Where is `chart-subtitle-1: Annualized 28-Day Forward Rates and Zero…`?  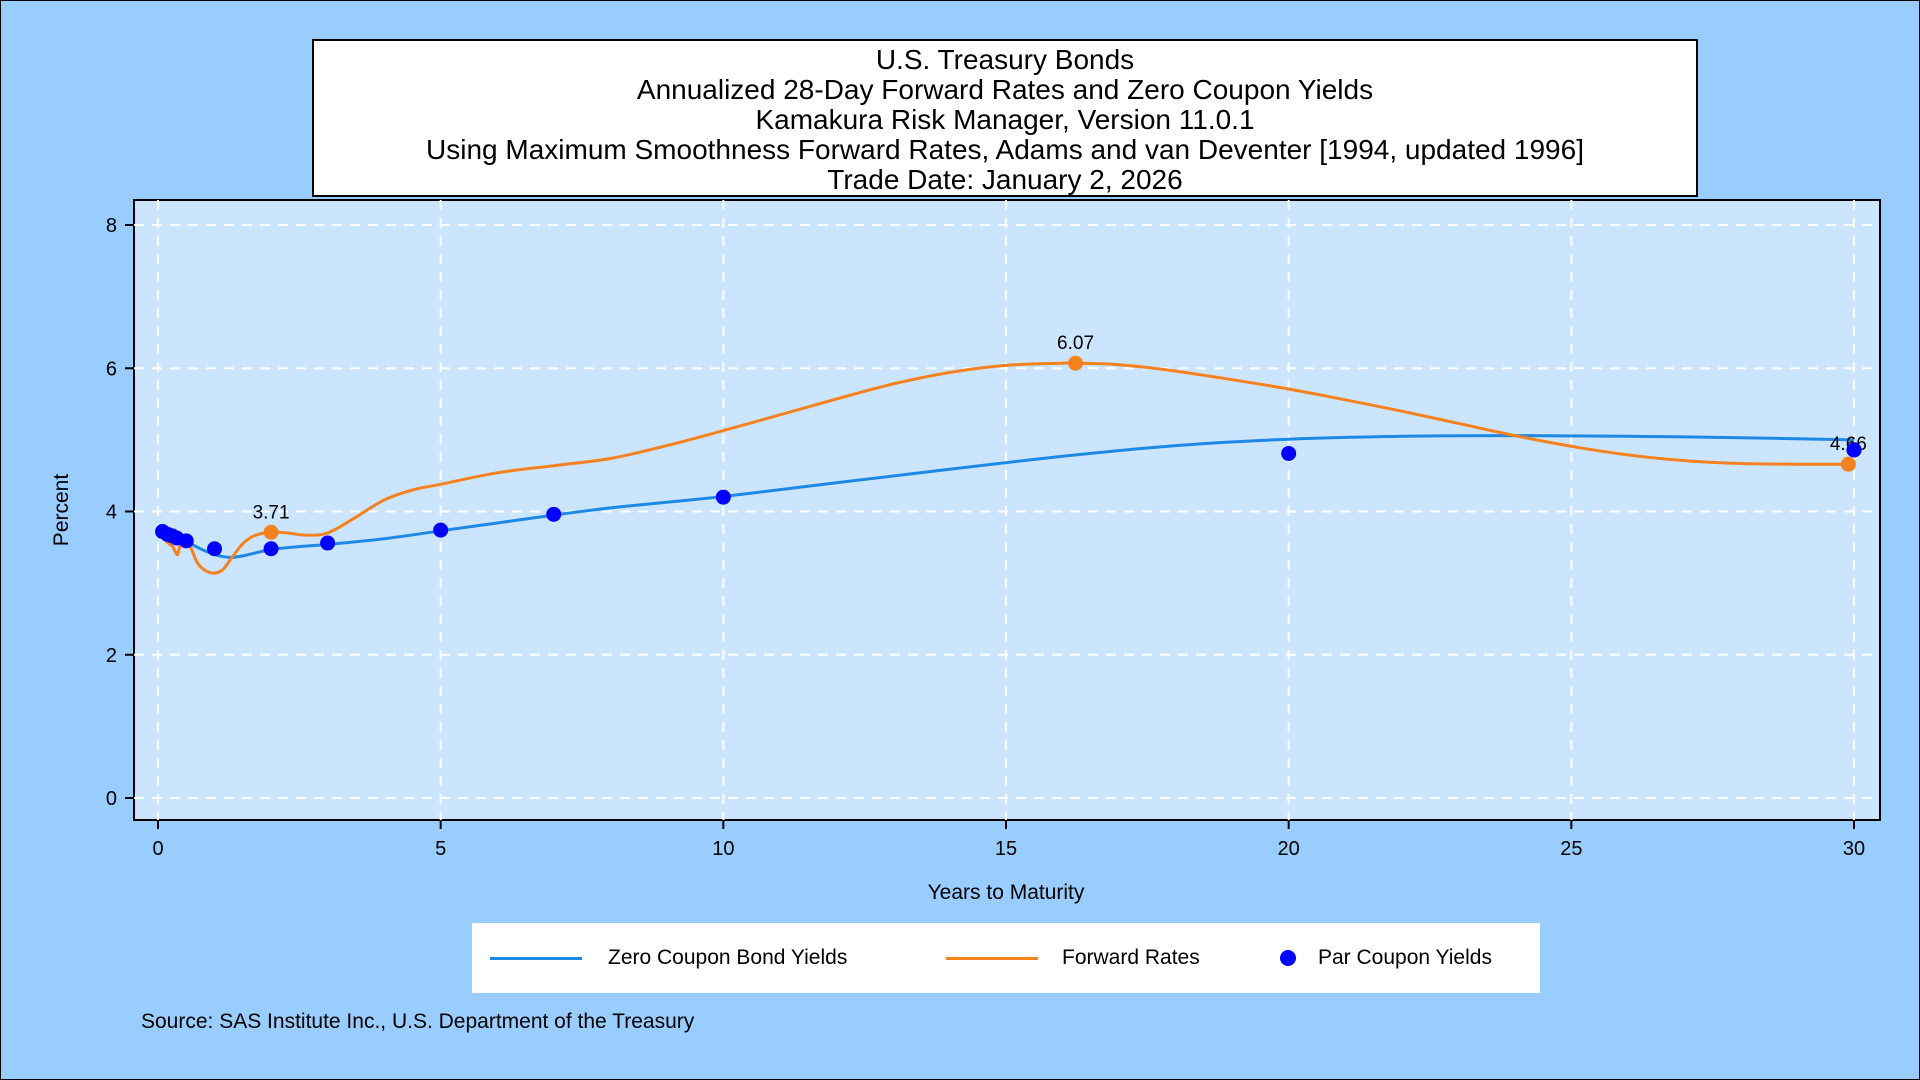 chart-subtitle-1: Annualized 28-Day Forward Rates and Zero… is located at coordinates (1005, 89).